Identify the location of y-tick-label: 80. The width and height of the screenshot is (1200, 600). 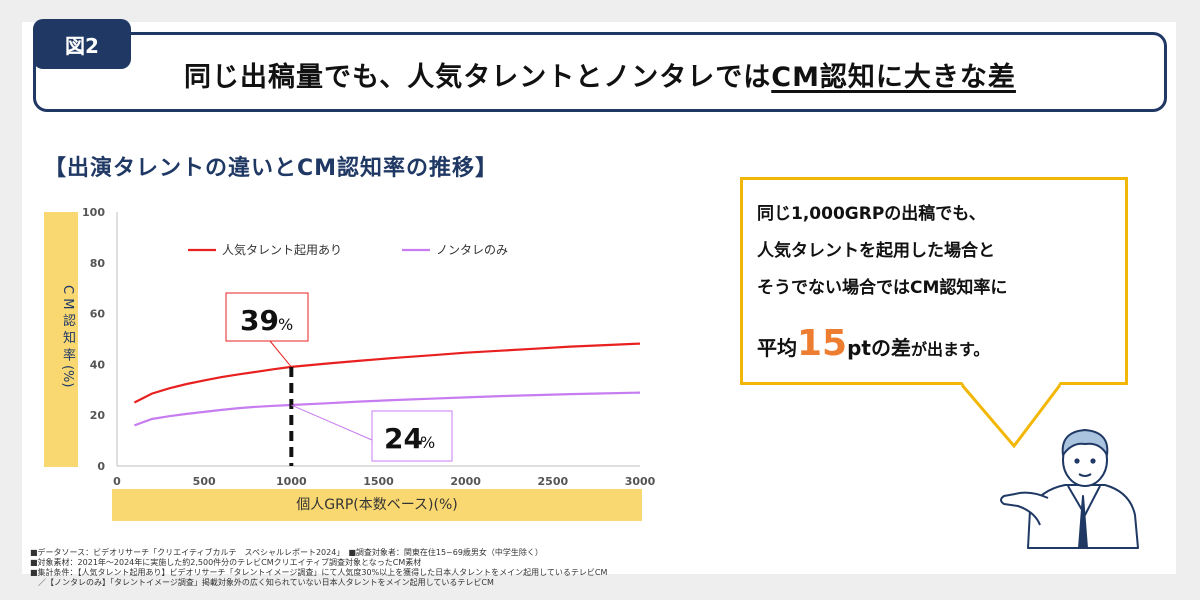
(98, 263).